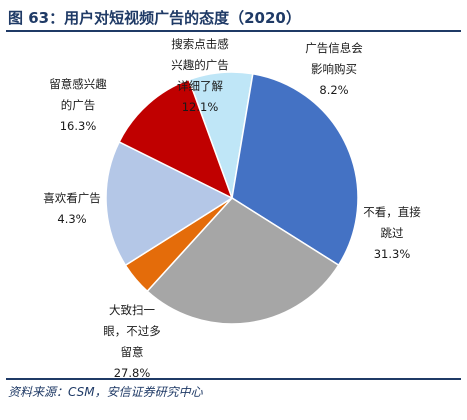 This screenshot has width=467, height=420. Describe the element at coordinates (200, 107) in the screenshot. I see `slice-pct-6: 12.1%` at that location.